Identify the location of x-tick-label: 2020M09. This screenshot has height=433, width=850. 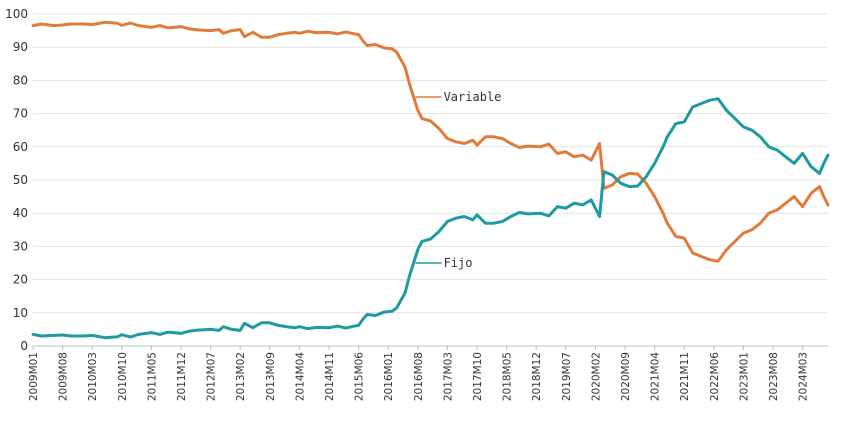
(626, 376).